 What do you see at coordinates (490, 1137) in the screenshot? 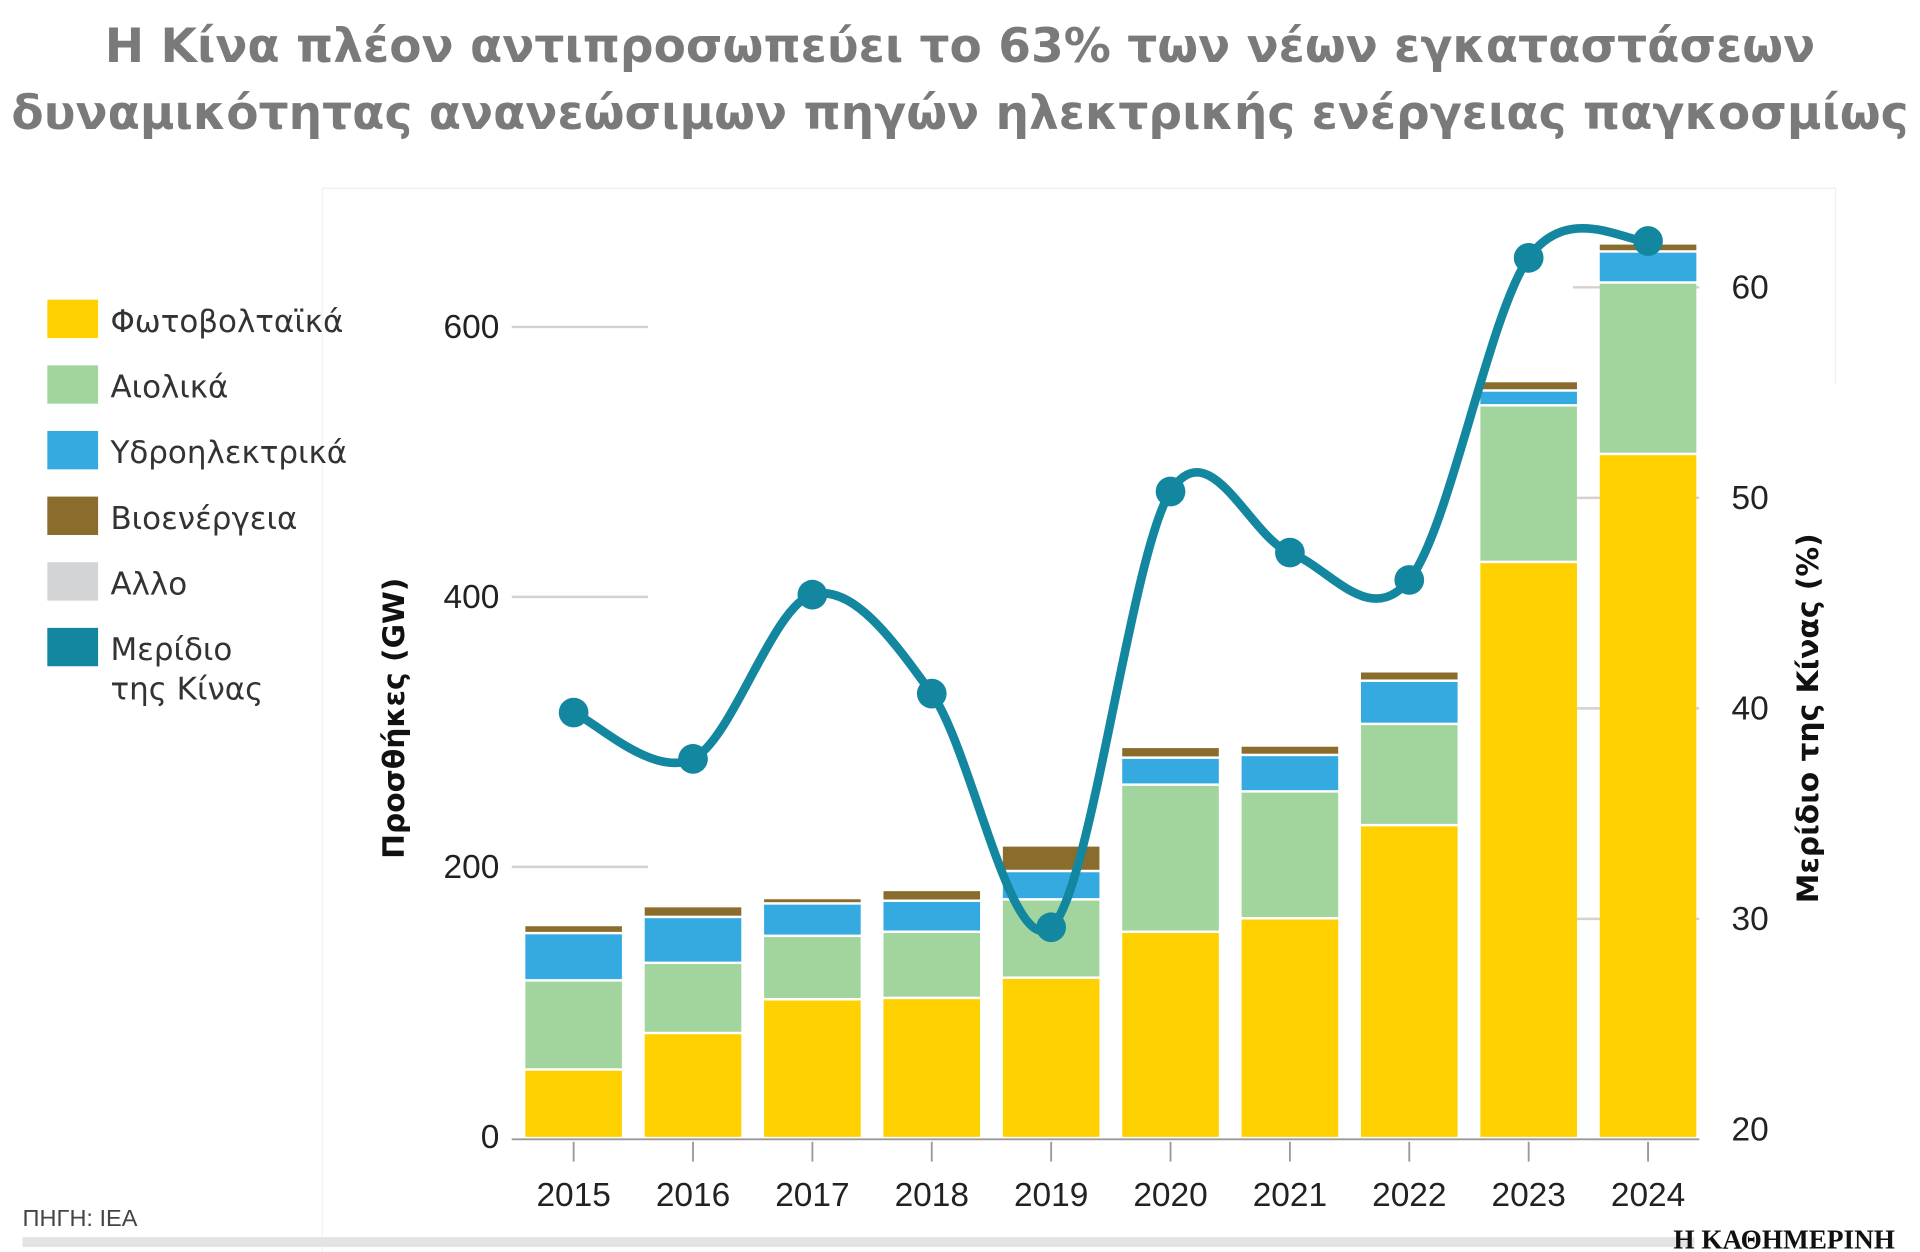
I see `y-tick-label: 0` at bounding box center [490, 1137].